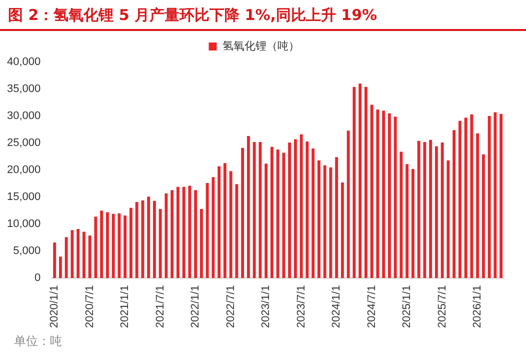 This screenshot has height=357, width=526. I want to click on x-tick-label: 2022/7/1, so click(230, 306).